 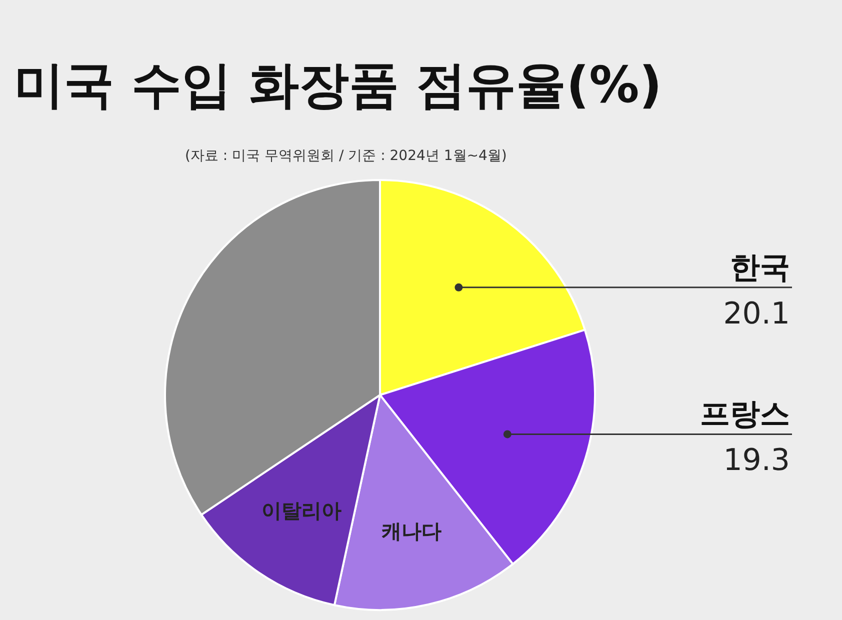 What do you see at coordinates (338, 85) in the screenshot?
I see `chart-title: 미국 수입 화장품 점유율(%)` at bounding box center [338, 85].